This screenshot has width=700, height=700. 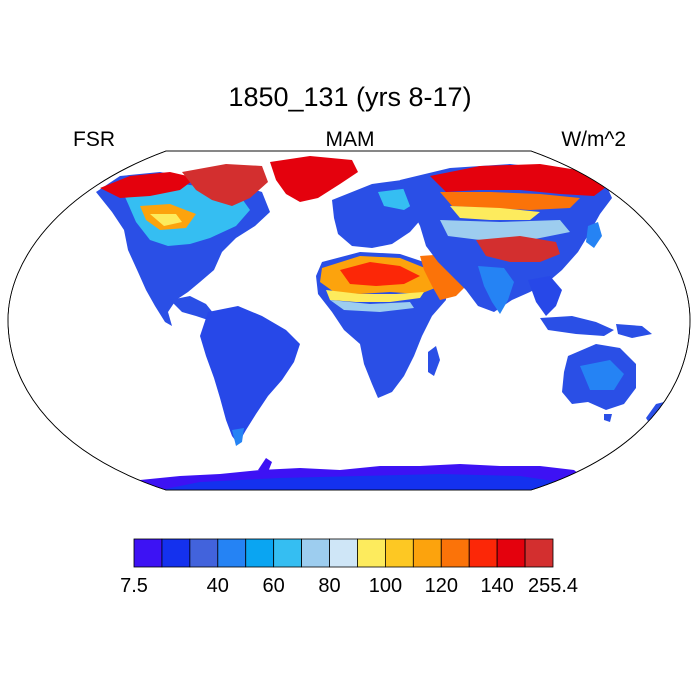 What do you see at coordinates (94, 139) in the screenshot?
I see `variable-label: FSR` at bounding box center [94, 139].